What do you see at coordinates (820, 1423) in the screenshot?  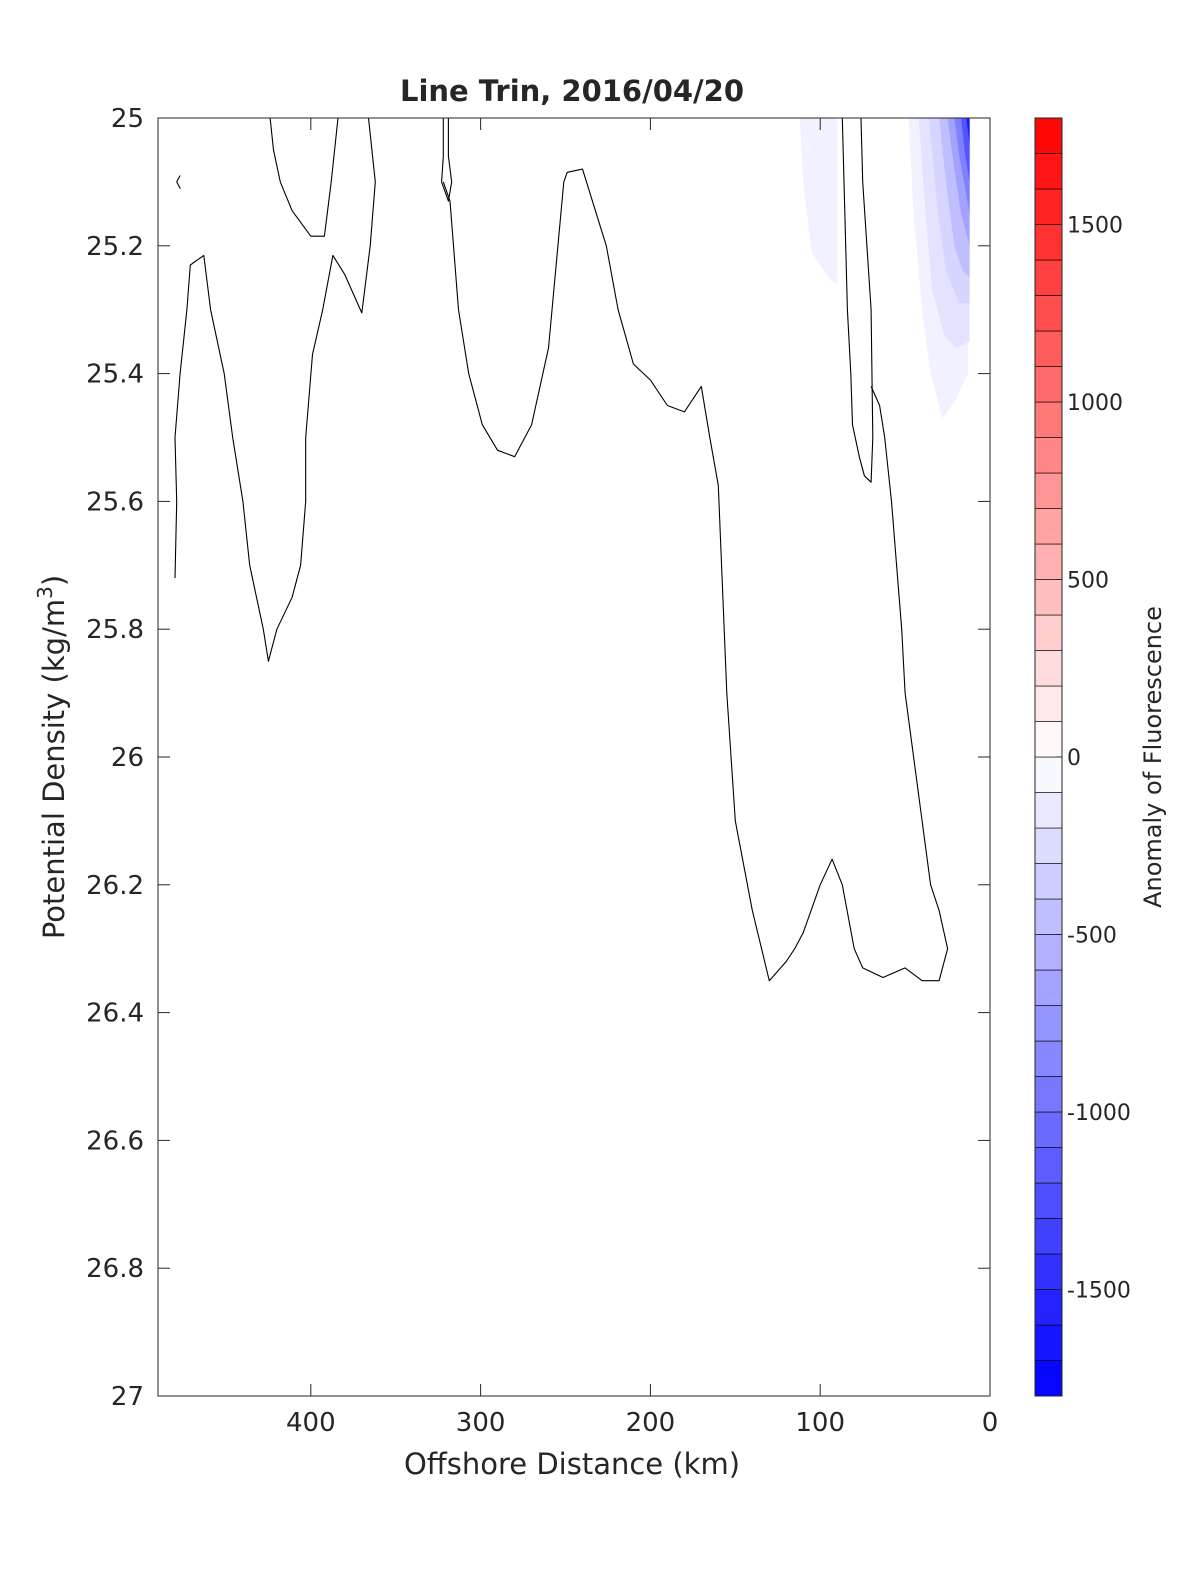 I see `x-tick-label-3: 100` at bounding box center [820, 1423].